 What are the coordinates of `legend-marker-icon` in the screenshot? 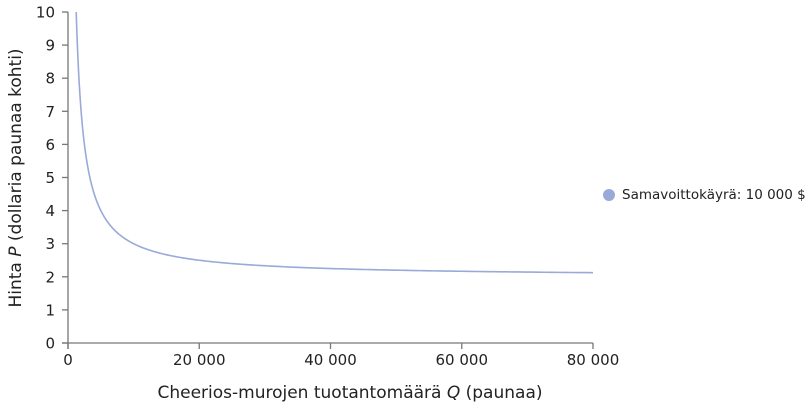 It's located at (609, 195).